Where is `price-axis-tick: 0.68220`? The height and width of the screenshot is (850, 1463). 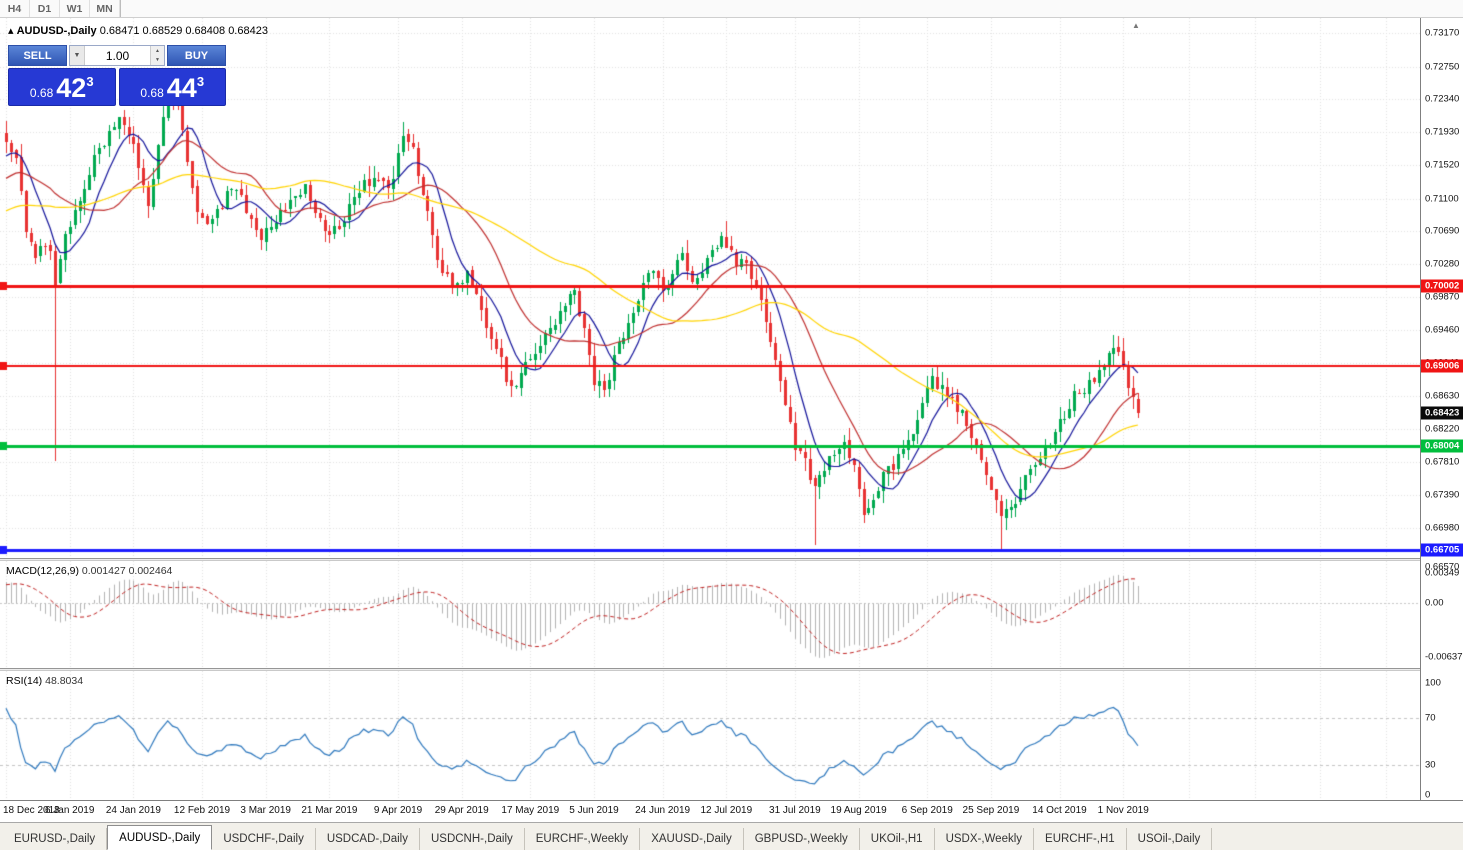
price-axis-tick: 0.68220 is located at coordinates (1442, 429).